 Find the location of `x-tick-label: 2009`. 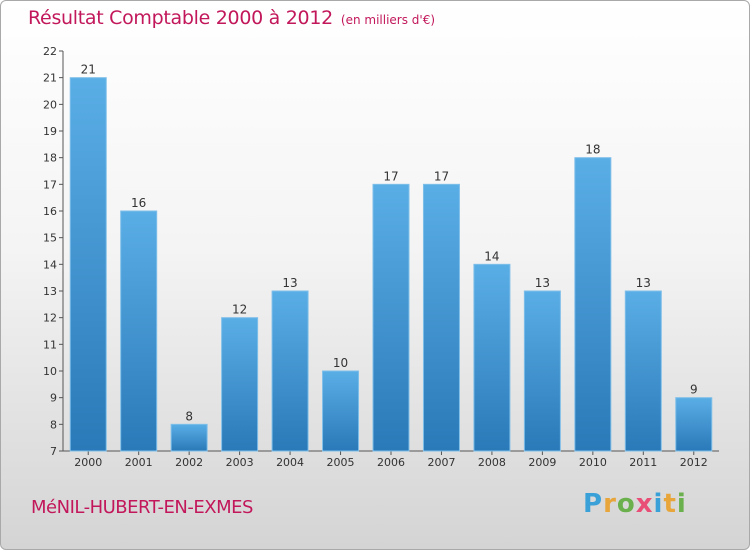

x-tick-label: 2009 is located at coordinates (542, 462).